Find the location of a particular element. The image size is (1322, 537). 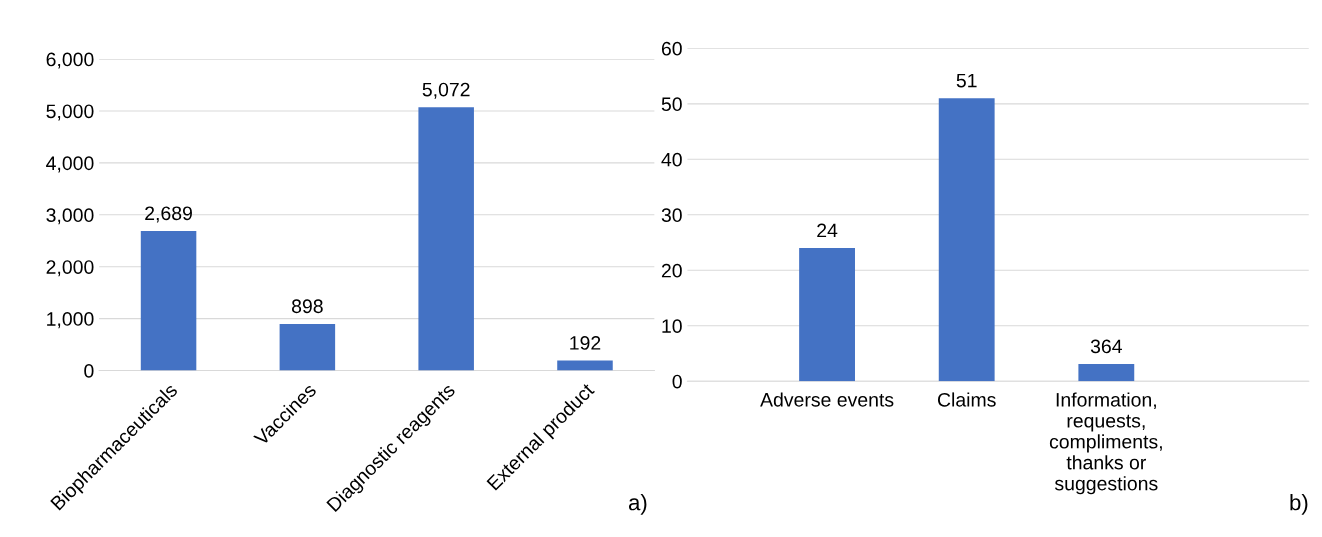

annotation: 364 is located at coordinates (1106, 346).